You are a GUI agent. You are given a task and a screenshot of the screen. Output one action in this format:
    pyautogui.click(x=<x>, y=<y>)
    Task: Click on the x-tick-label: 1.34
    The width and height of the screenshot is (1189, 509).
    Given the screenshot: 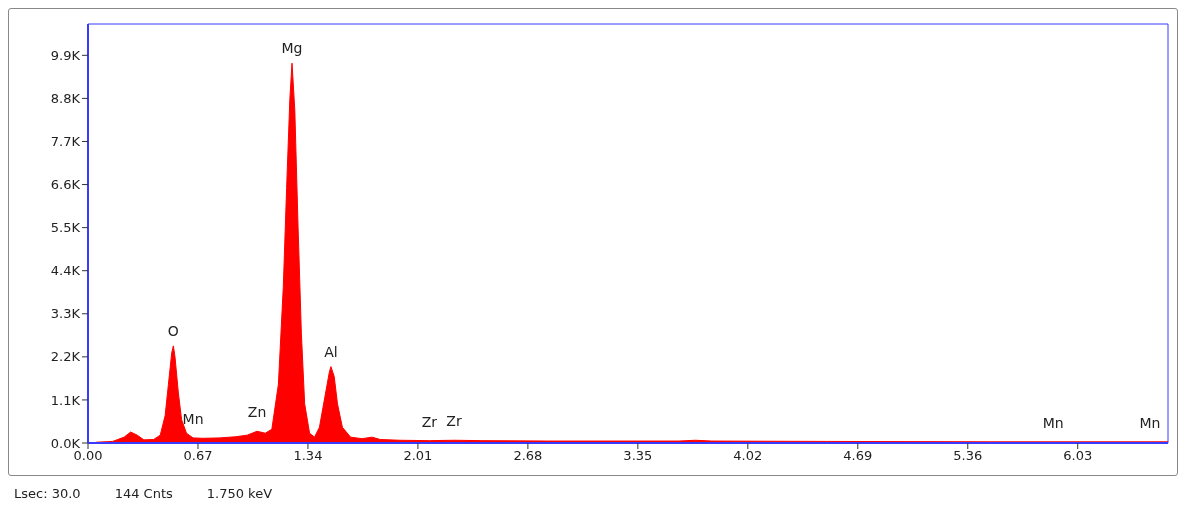 What is the action you would take?
    pyautogui.click(x=308, y=456)
    